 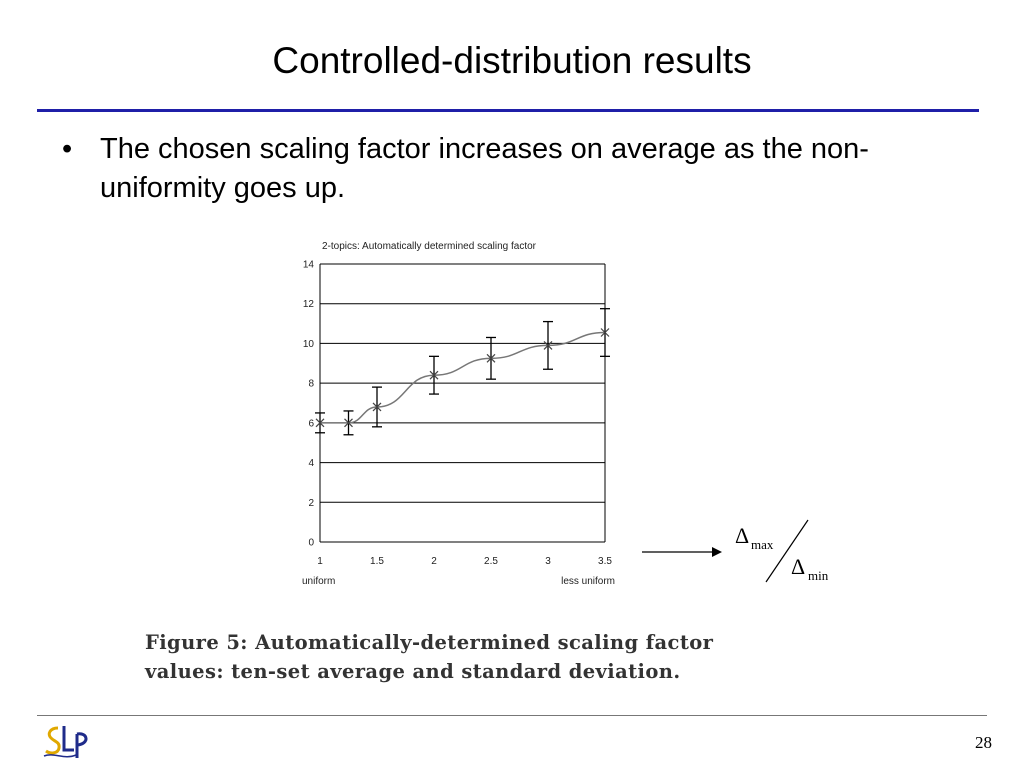 I want to click on y-tick-label: 12, so click(x=309, y=304).